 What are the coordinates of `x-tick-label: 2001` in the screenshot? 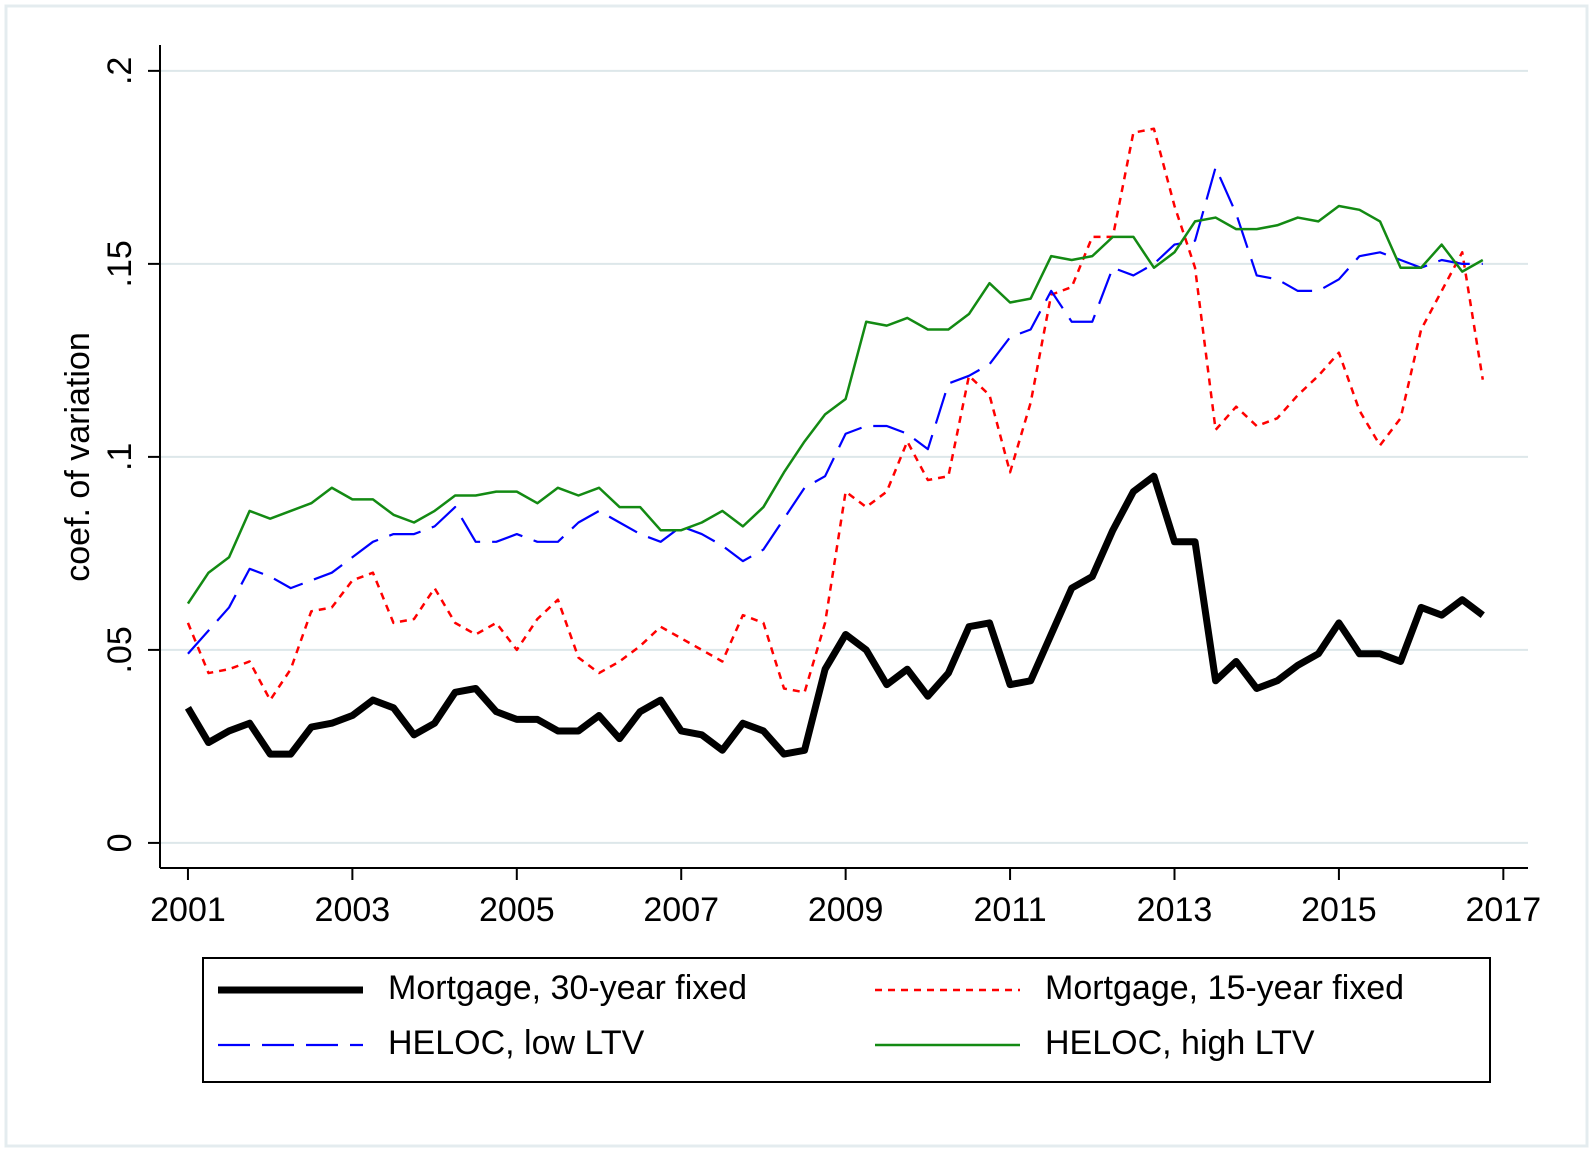 It's located at (188, 910).